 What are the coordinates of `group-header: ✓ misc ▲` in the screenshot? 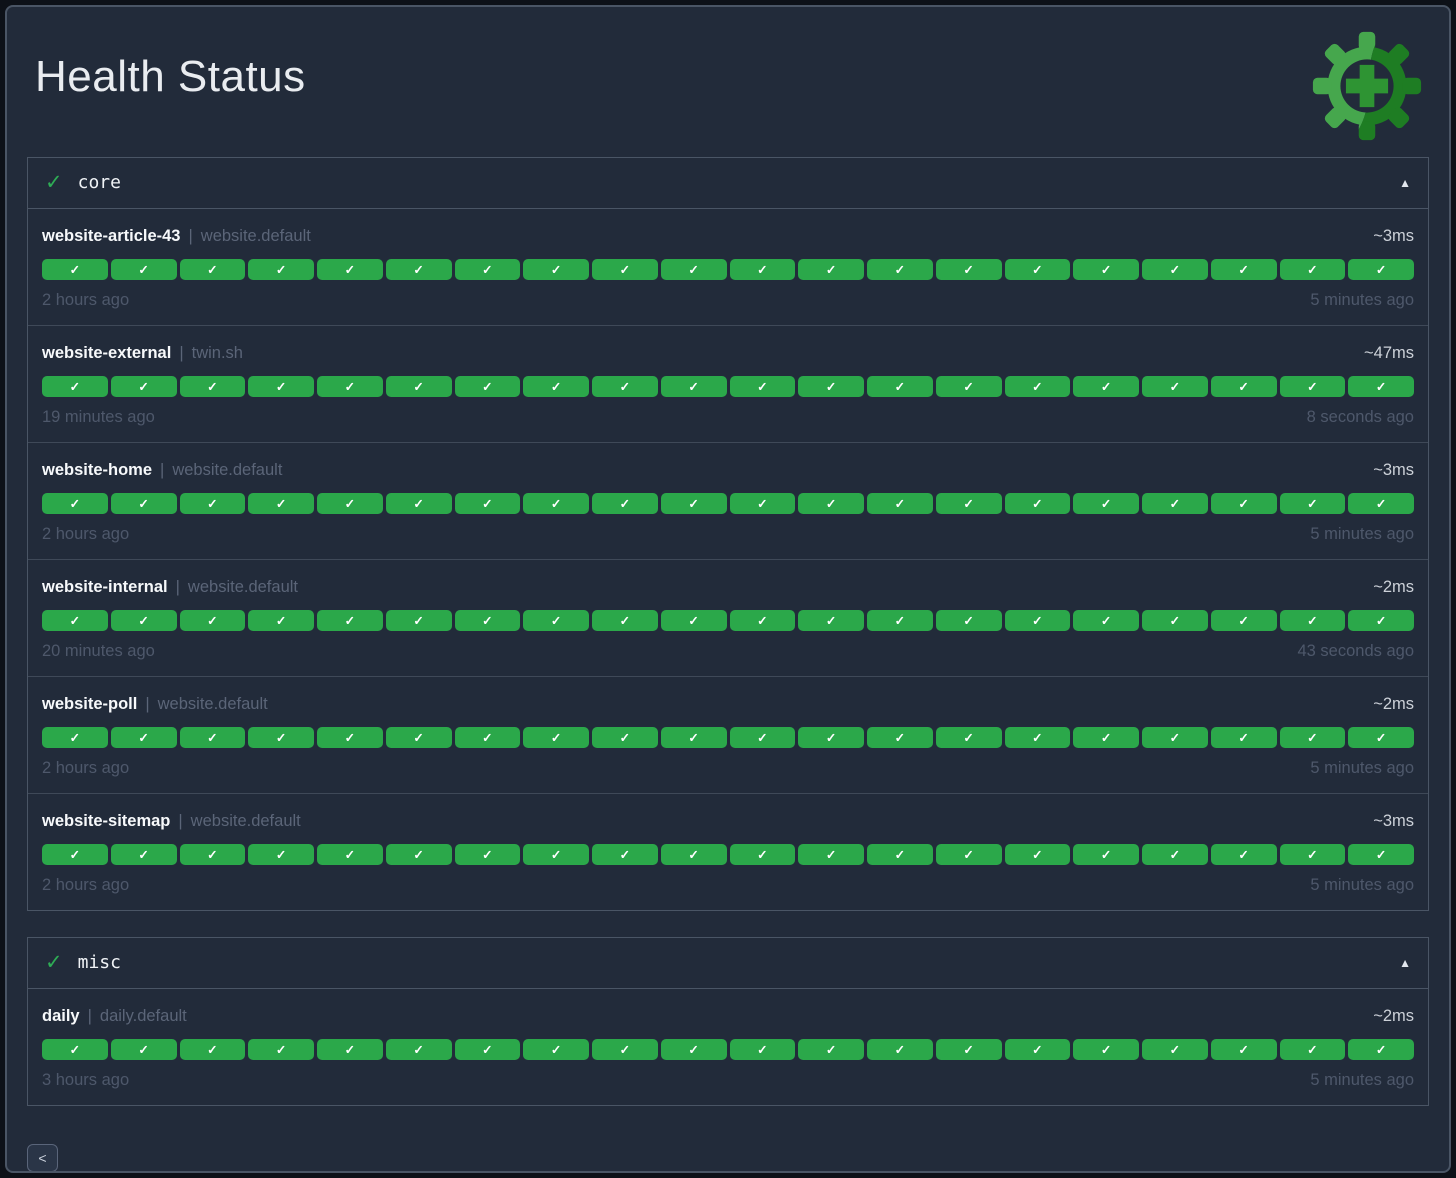 It's located at (728, 963).